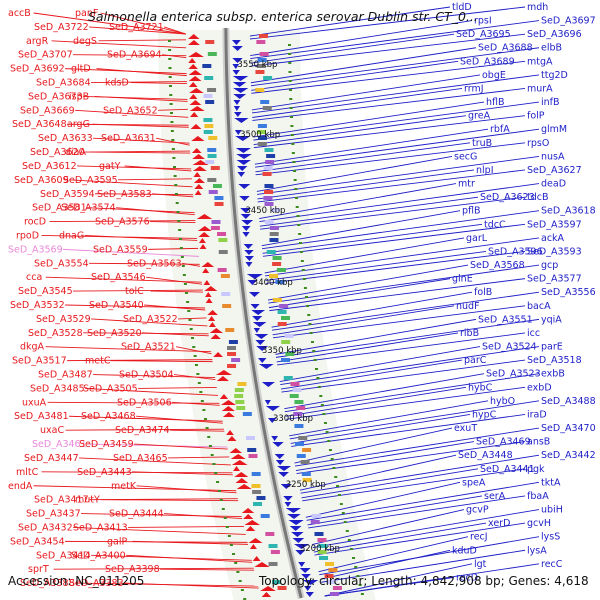 Image resolution: width=600 pixels, height=600 pixels. I want to click on right-gene-label: greA, so click(479, 116).